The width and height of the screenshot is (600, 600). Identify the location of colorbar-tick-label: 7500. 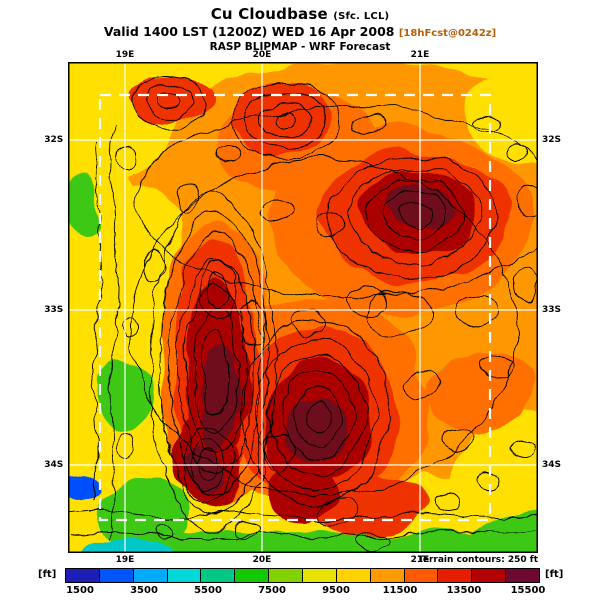
(272, 590).